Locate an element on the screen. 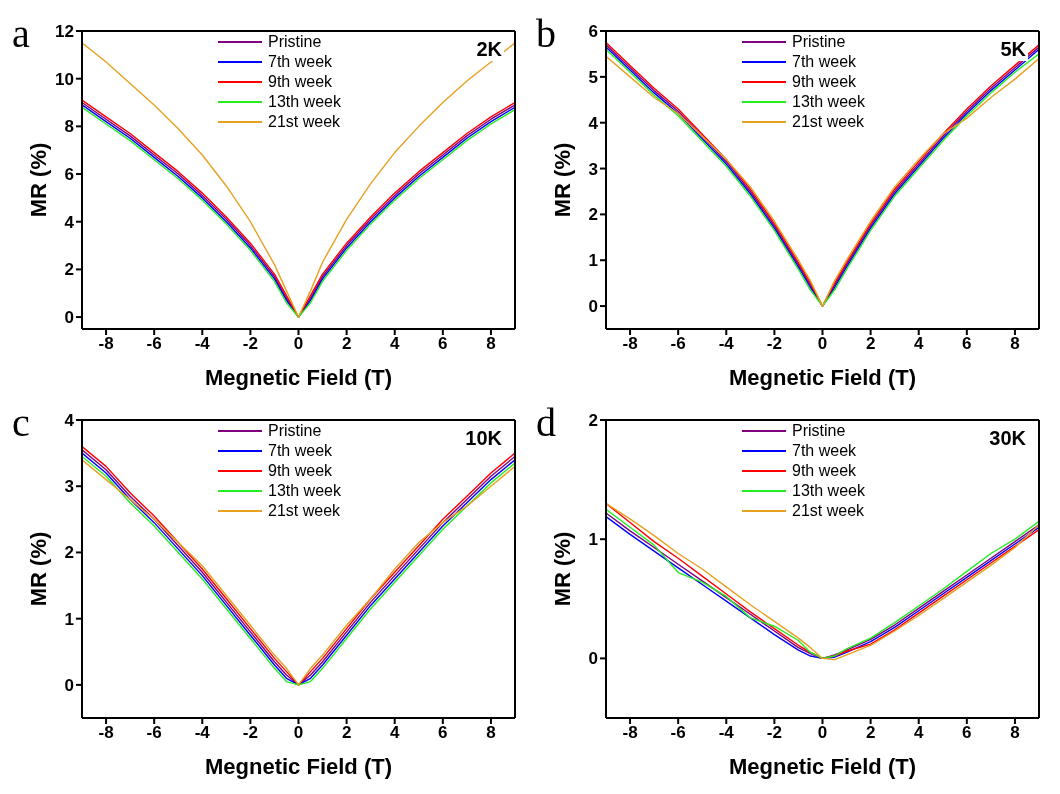 This screenshot has height=794, width=1060. y-tick-label: 5 is located at coordinates (593, 77).